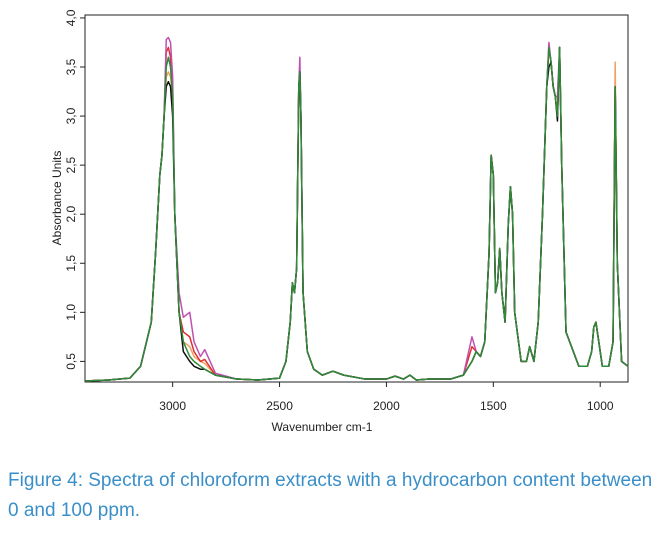 The width and height of the screenshot is (670, 550). I want to click on y-tick-label: 1,0, so click(71, 312).